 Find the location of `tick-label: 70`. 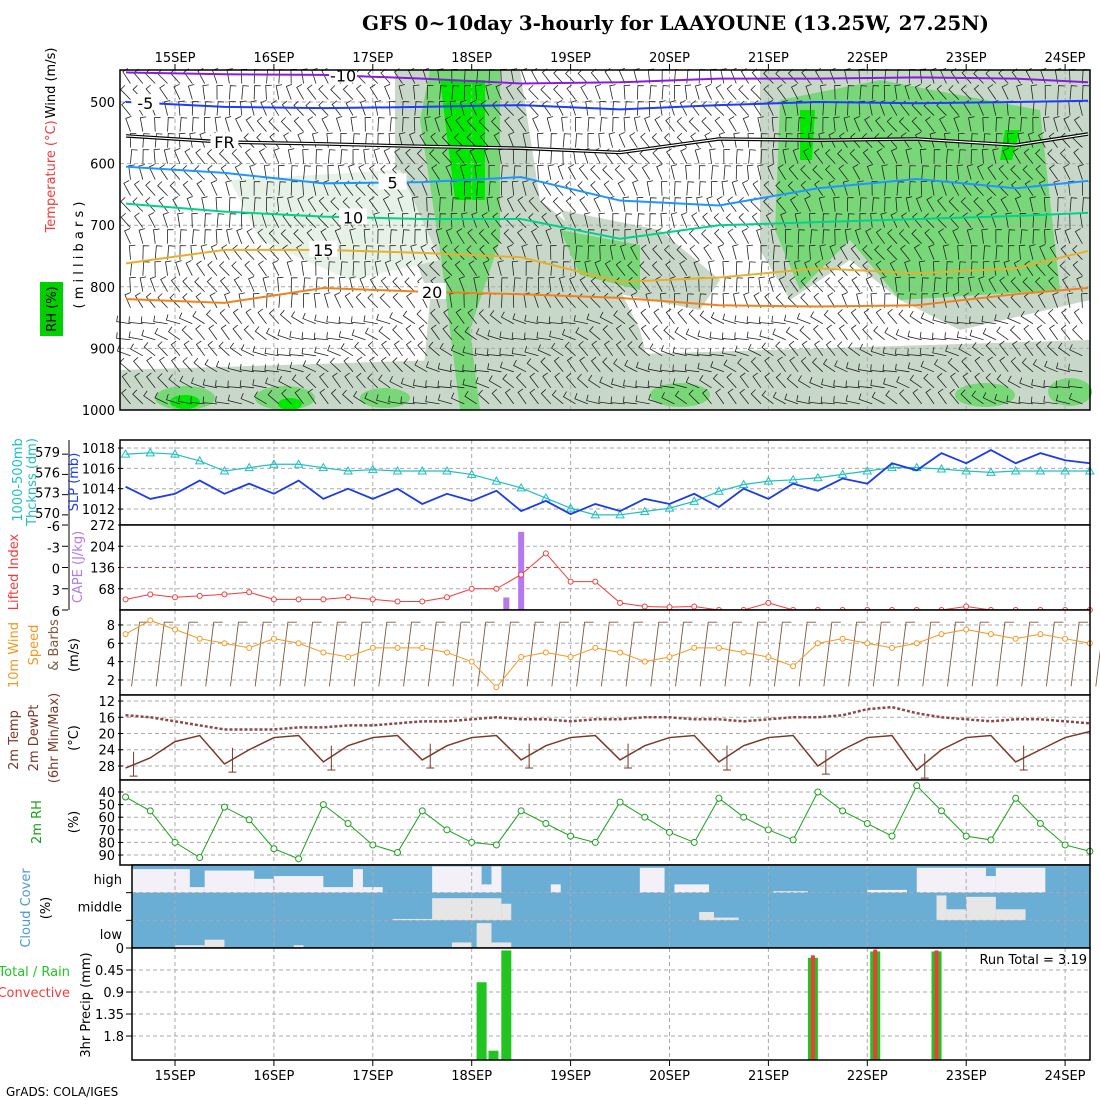

tick-label: 70 is located at coordinates (106, 831).